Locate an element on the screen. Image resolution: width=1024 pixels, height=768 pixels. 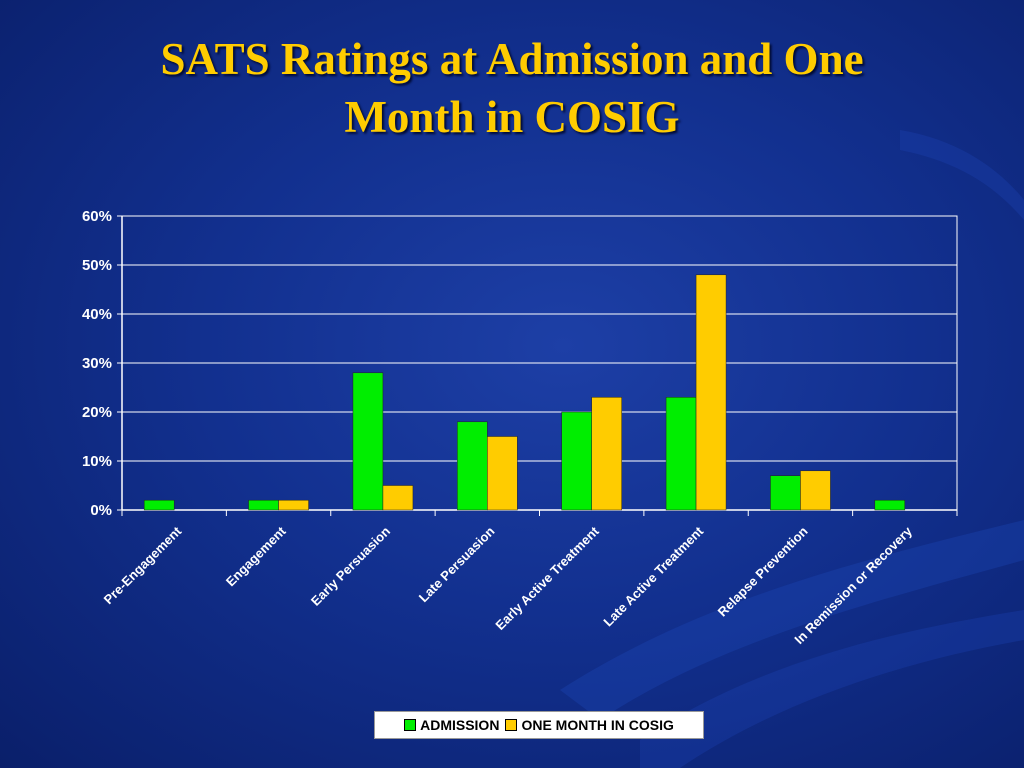
y-tick-label: 30% is located at coordinates (97, 363).